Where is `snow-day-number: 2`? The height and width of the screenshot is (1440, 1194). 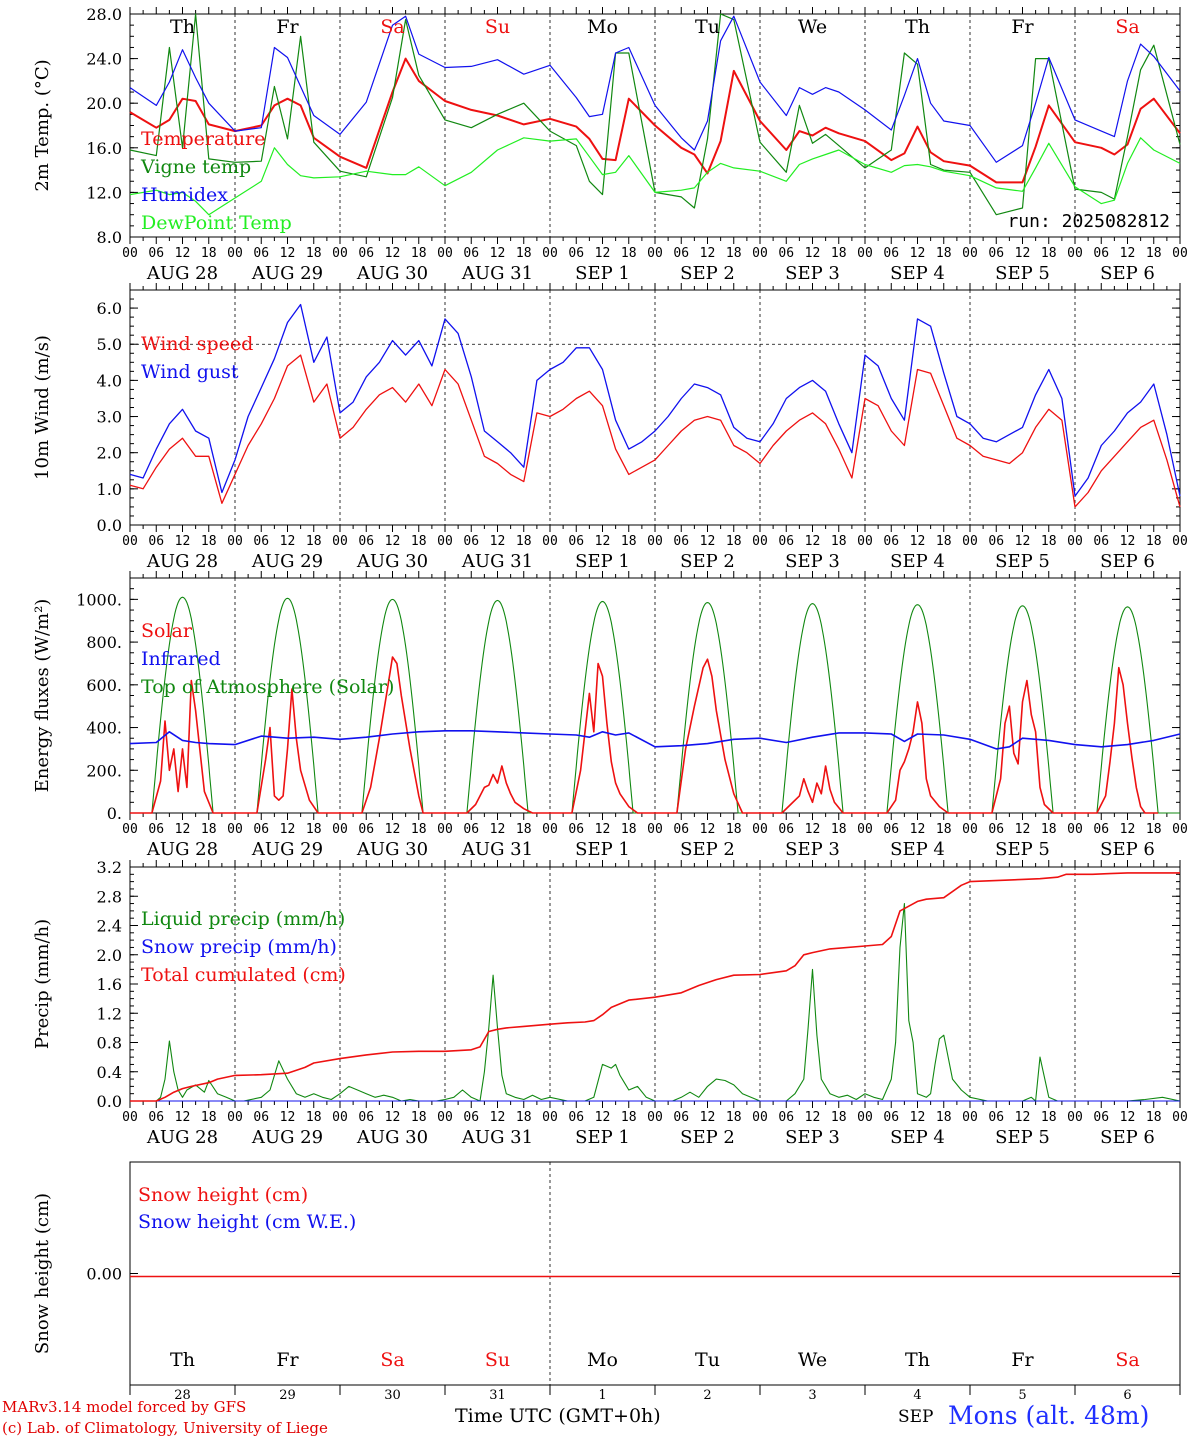
snow-day-number: 2 is located at coordinates (707, 1395).